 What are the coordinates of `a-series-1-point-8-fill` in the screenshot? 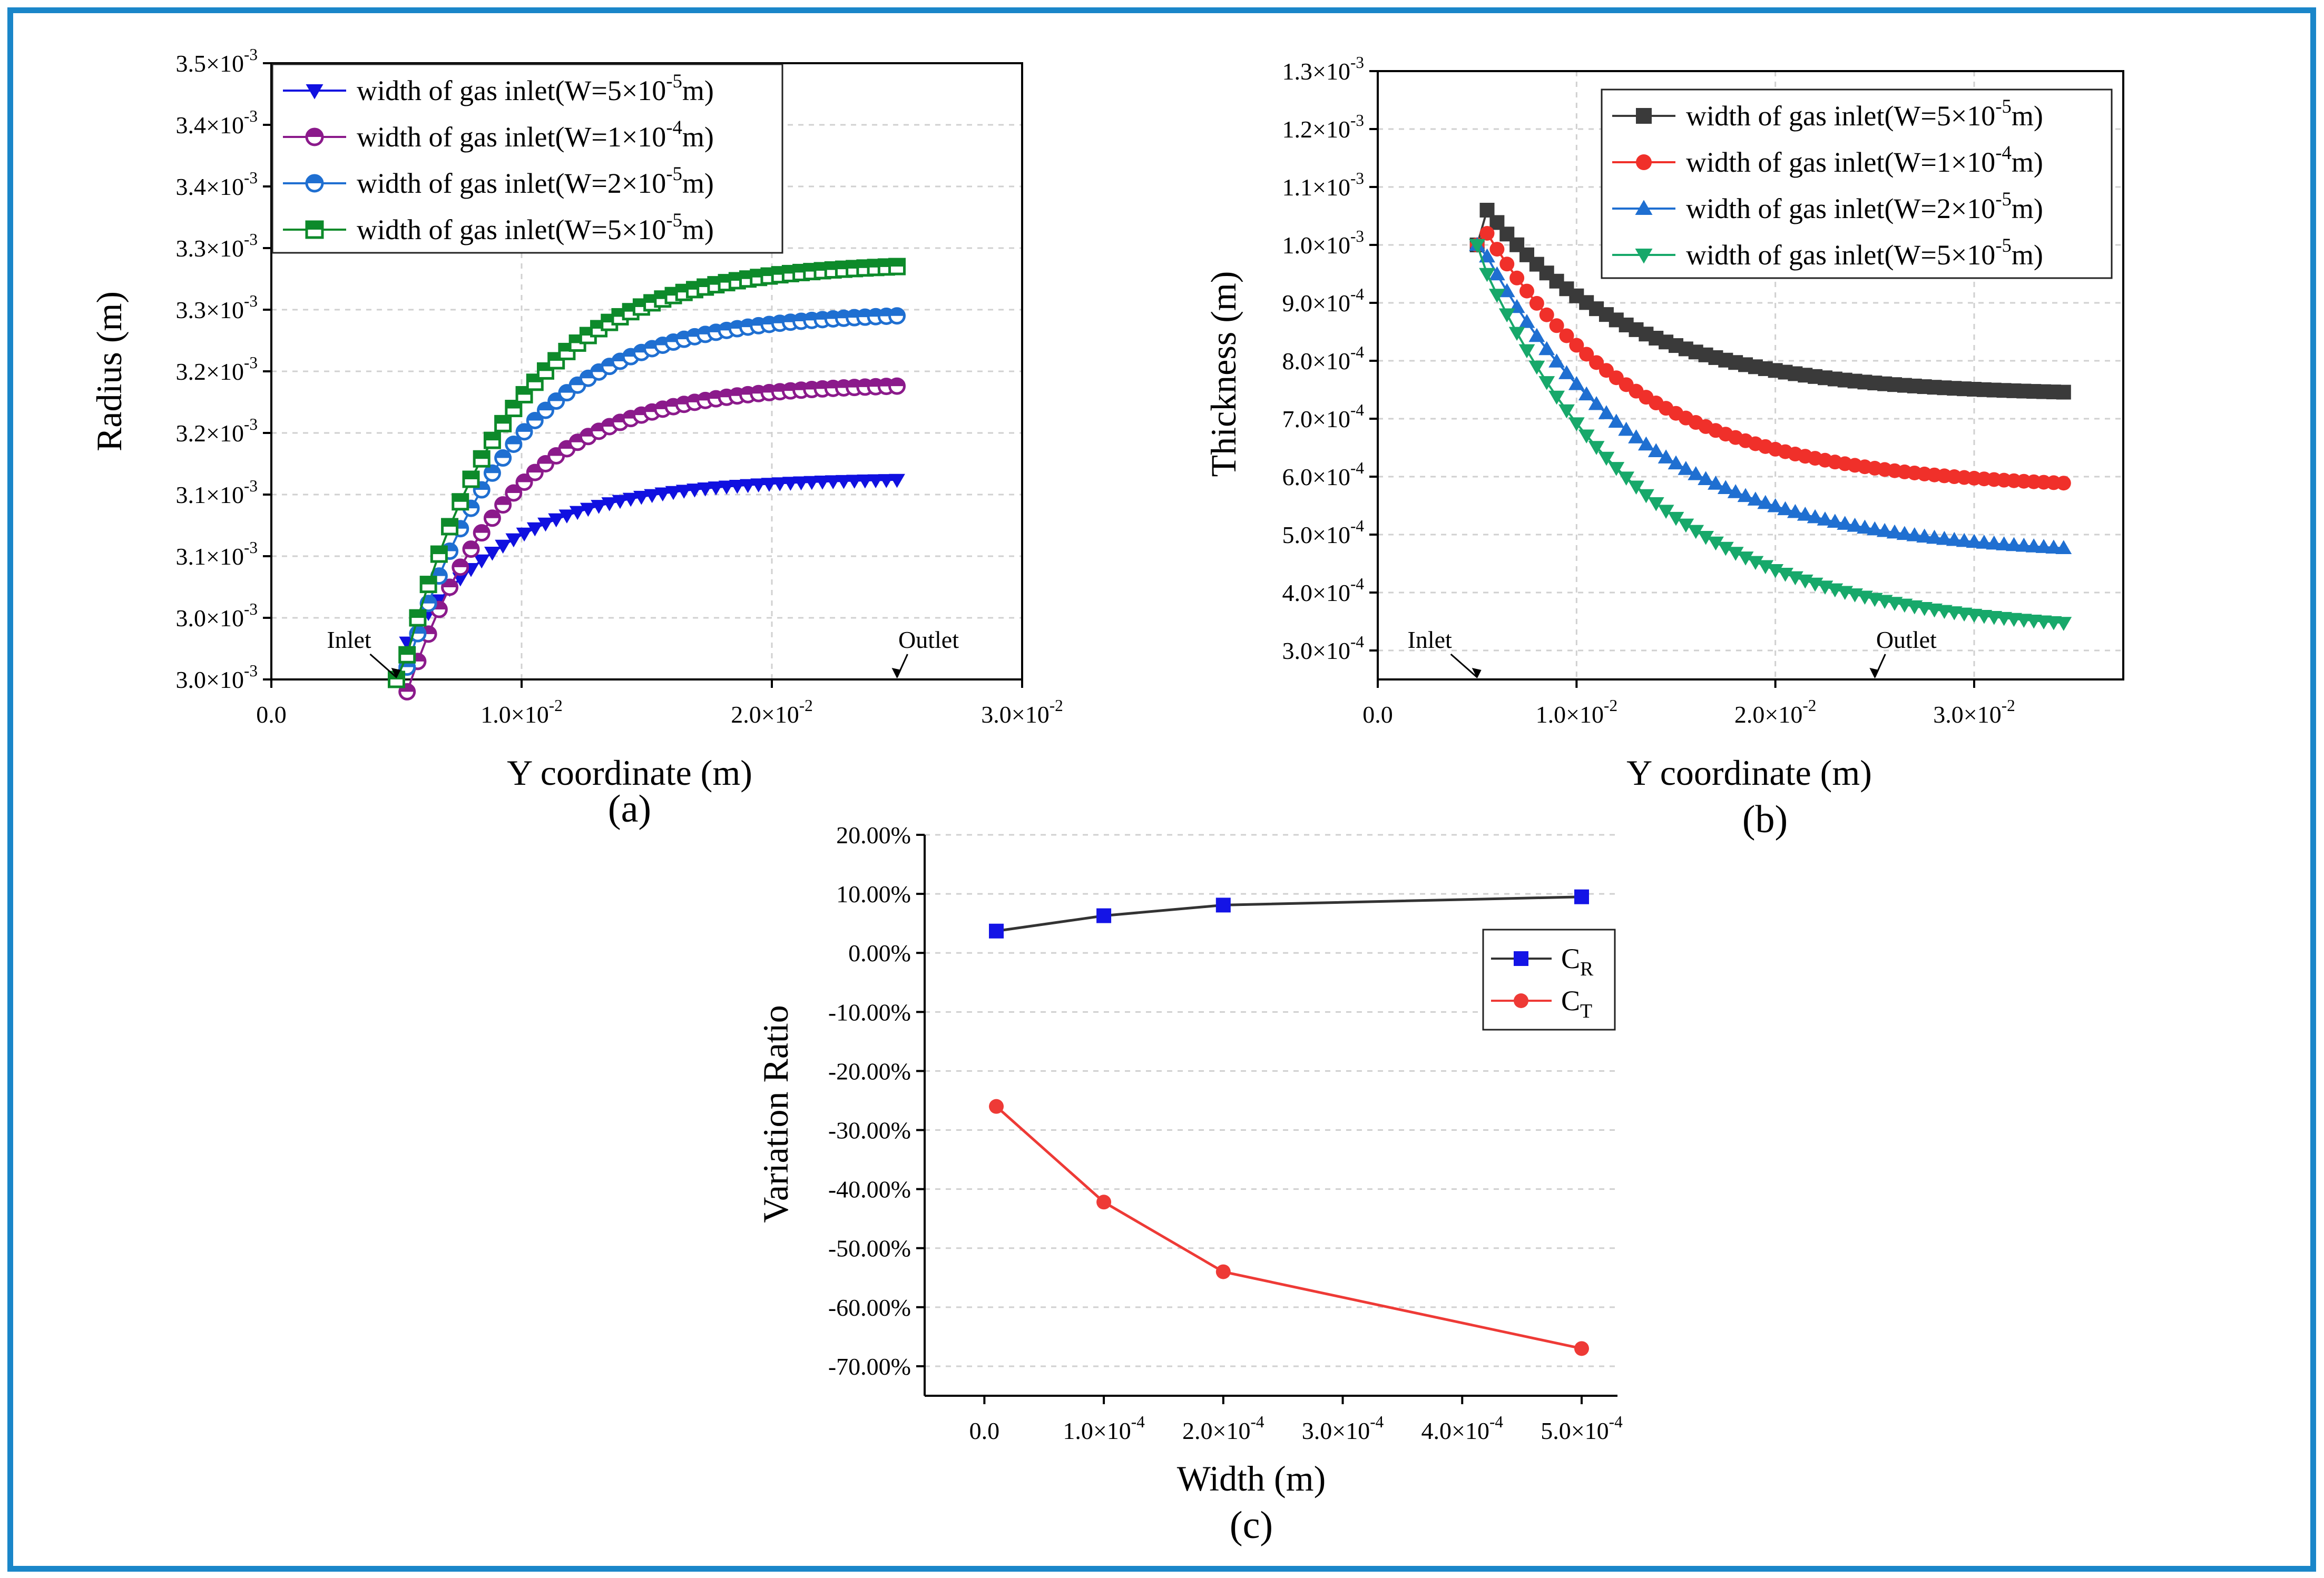 It's located at (481, 529).